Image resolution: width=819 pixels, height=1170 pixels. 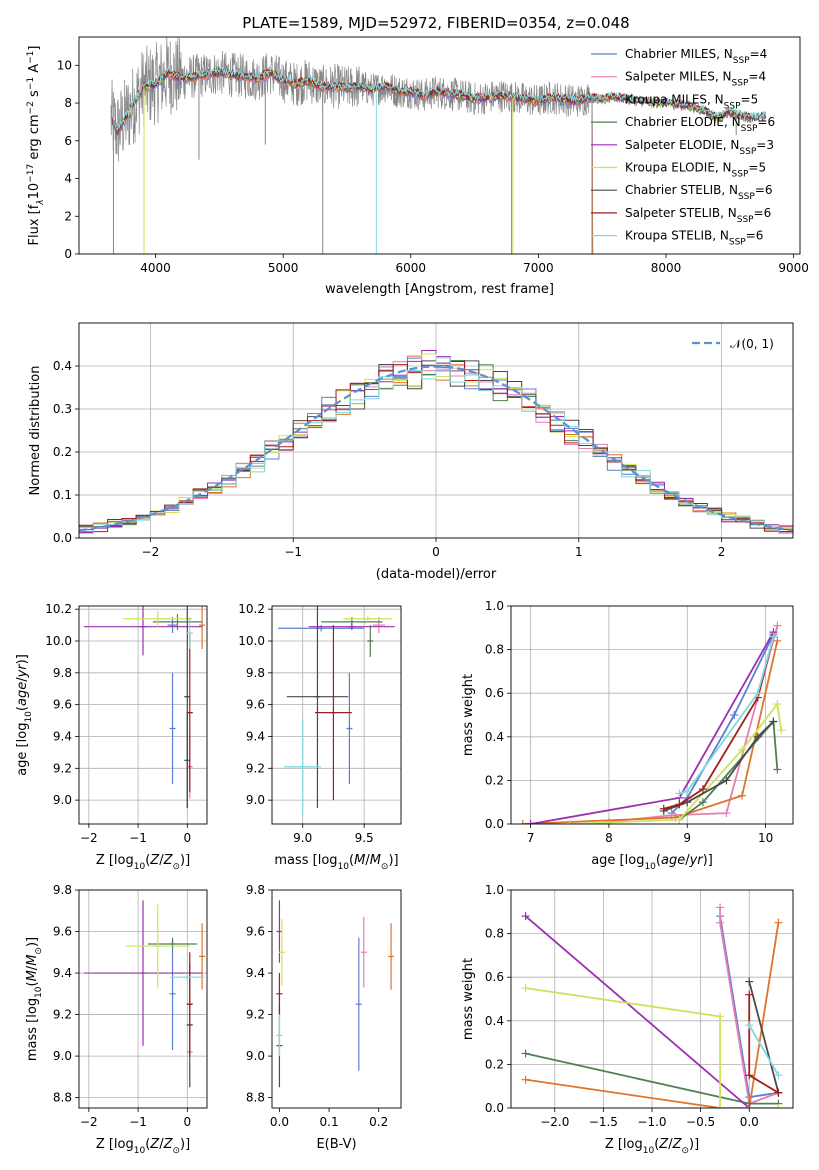 I want to click on y-tick-label: 10.2, so click(x=251, y=609).